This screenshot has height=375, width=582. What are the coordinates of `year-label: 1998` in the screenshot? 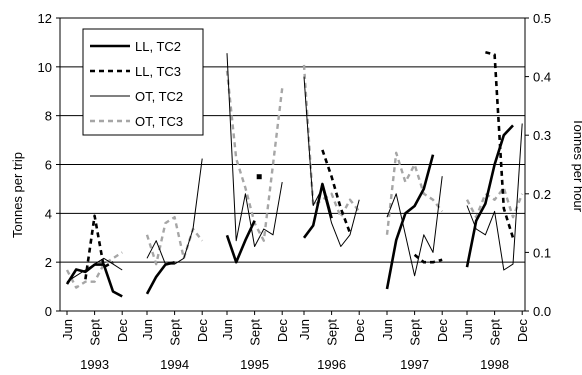 It's located at (494, 364).